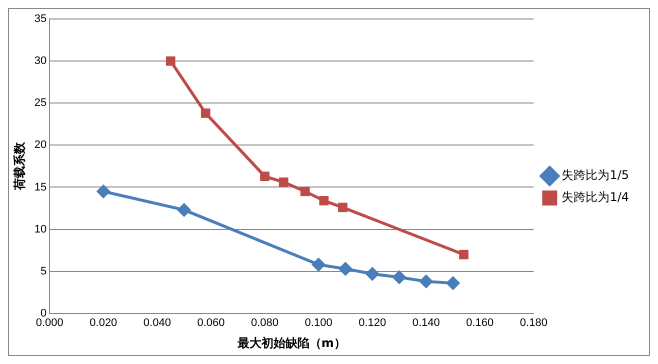 This screenshot has height=364, width=658. What do you see at coordinates (40, 103) in the screenshot?
I see `y-tick-label: 25` at bounding box center [40, 103].